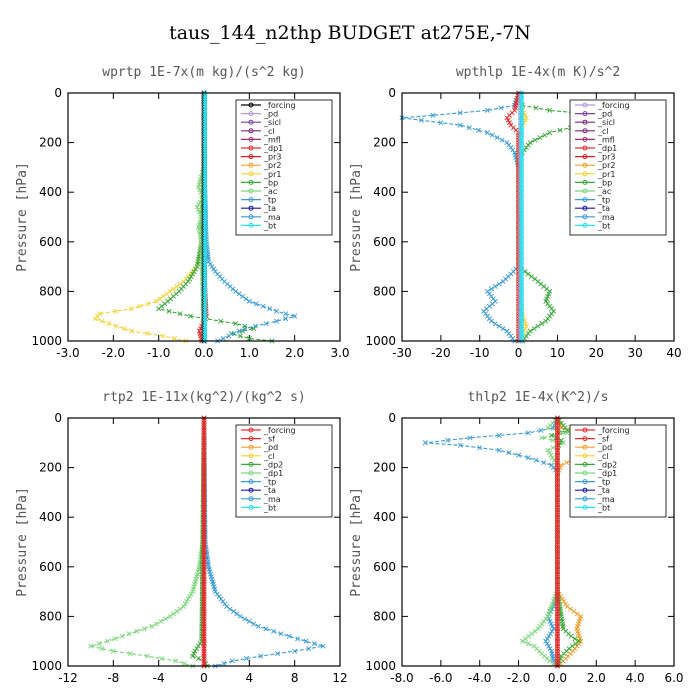 The height and width of the screenshot is (700, 700). What do you see at coordinates (479, 678) in the screenshot?
I see `x-tick-label: -4.0` at bounding box center [479, 678].